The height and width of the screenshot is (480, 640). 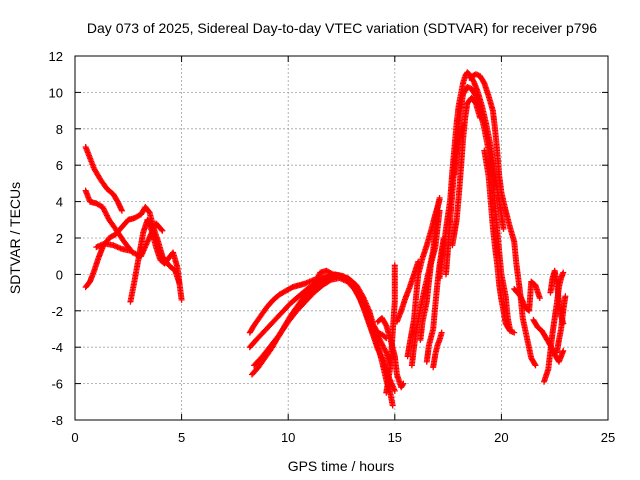 What do you see at coordinates (608, 437) in the screenshot?
I see `x-tick-label: 25` at bounding box center [608, 437].